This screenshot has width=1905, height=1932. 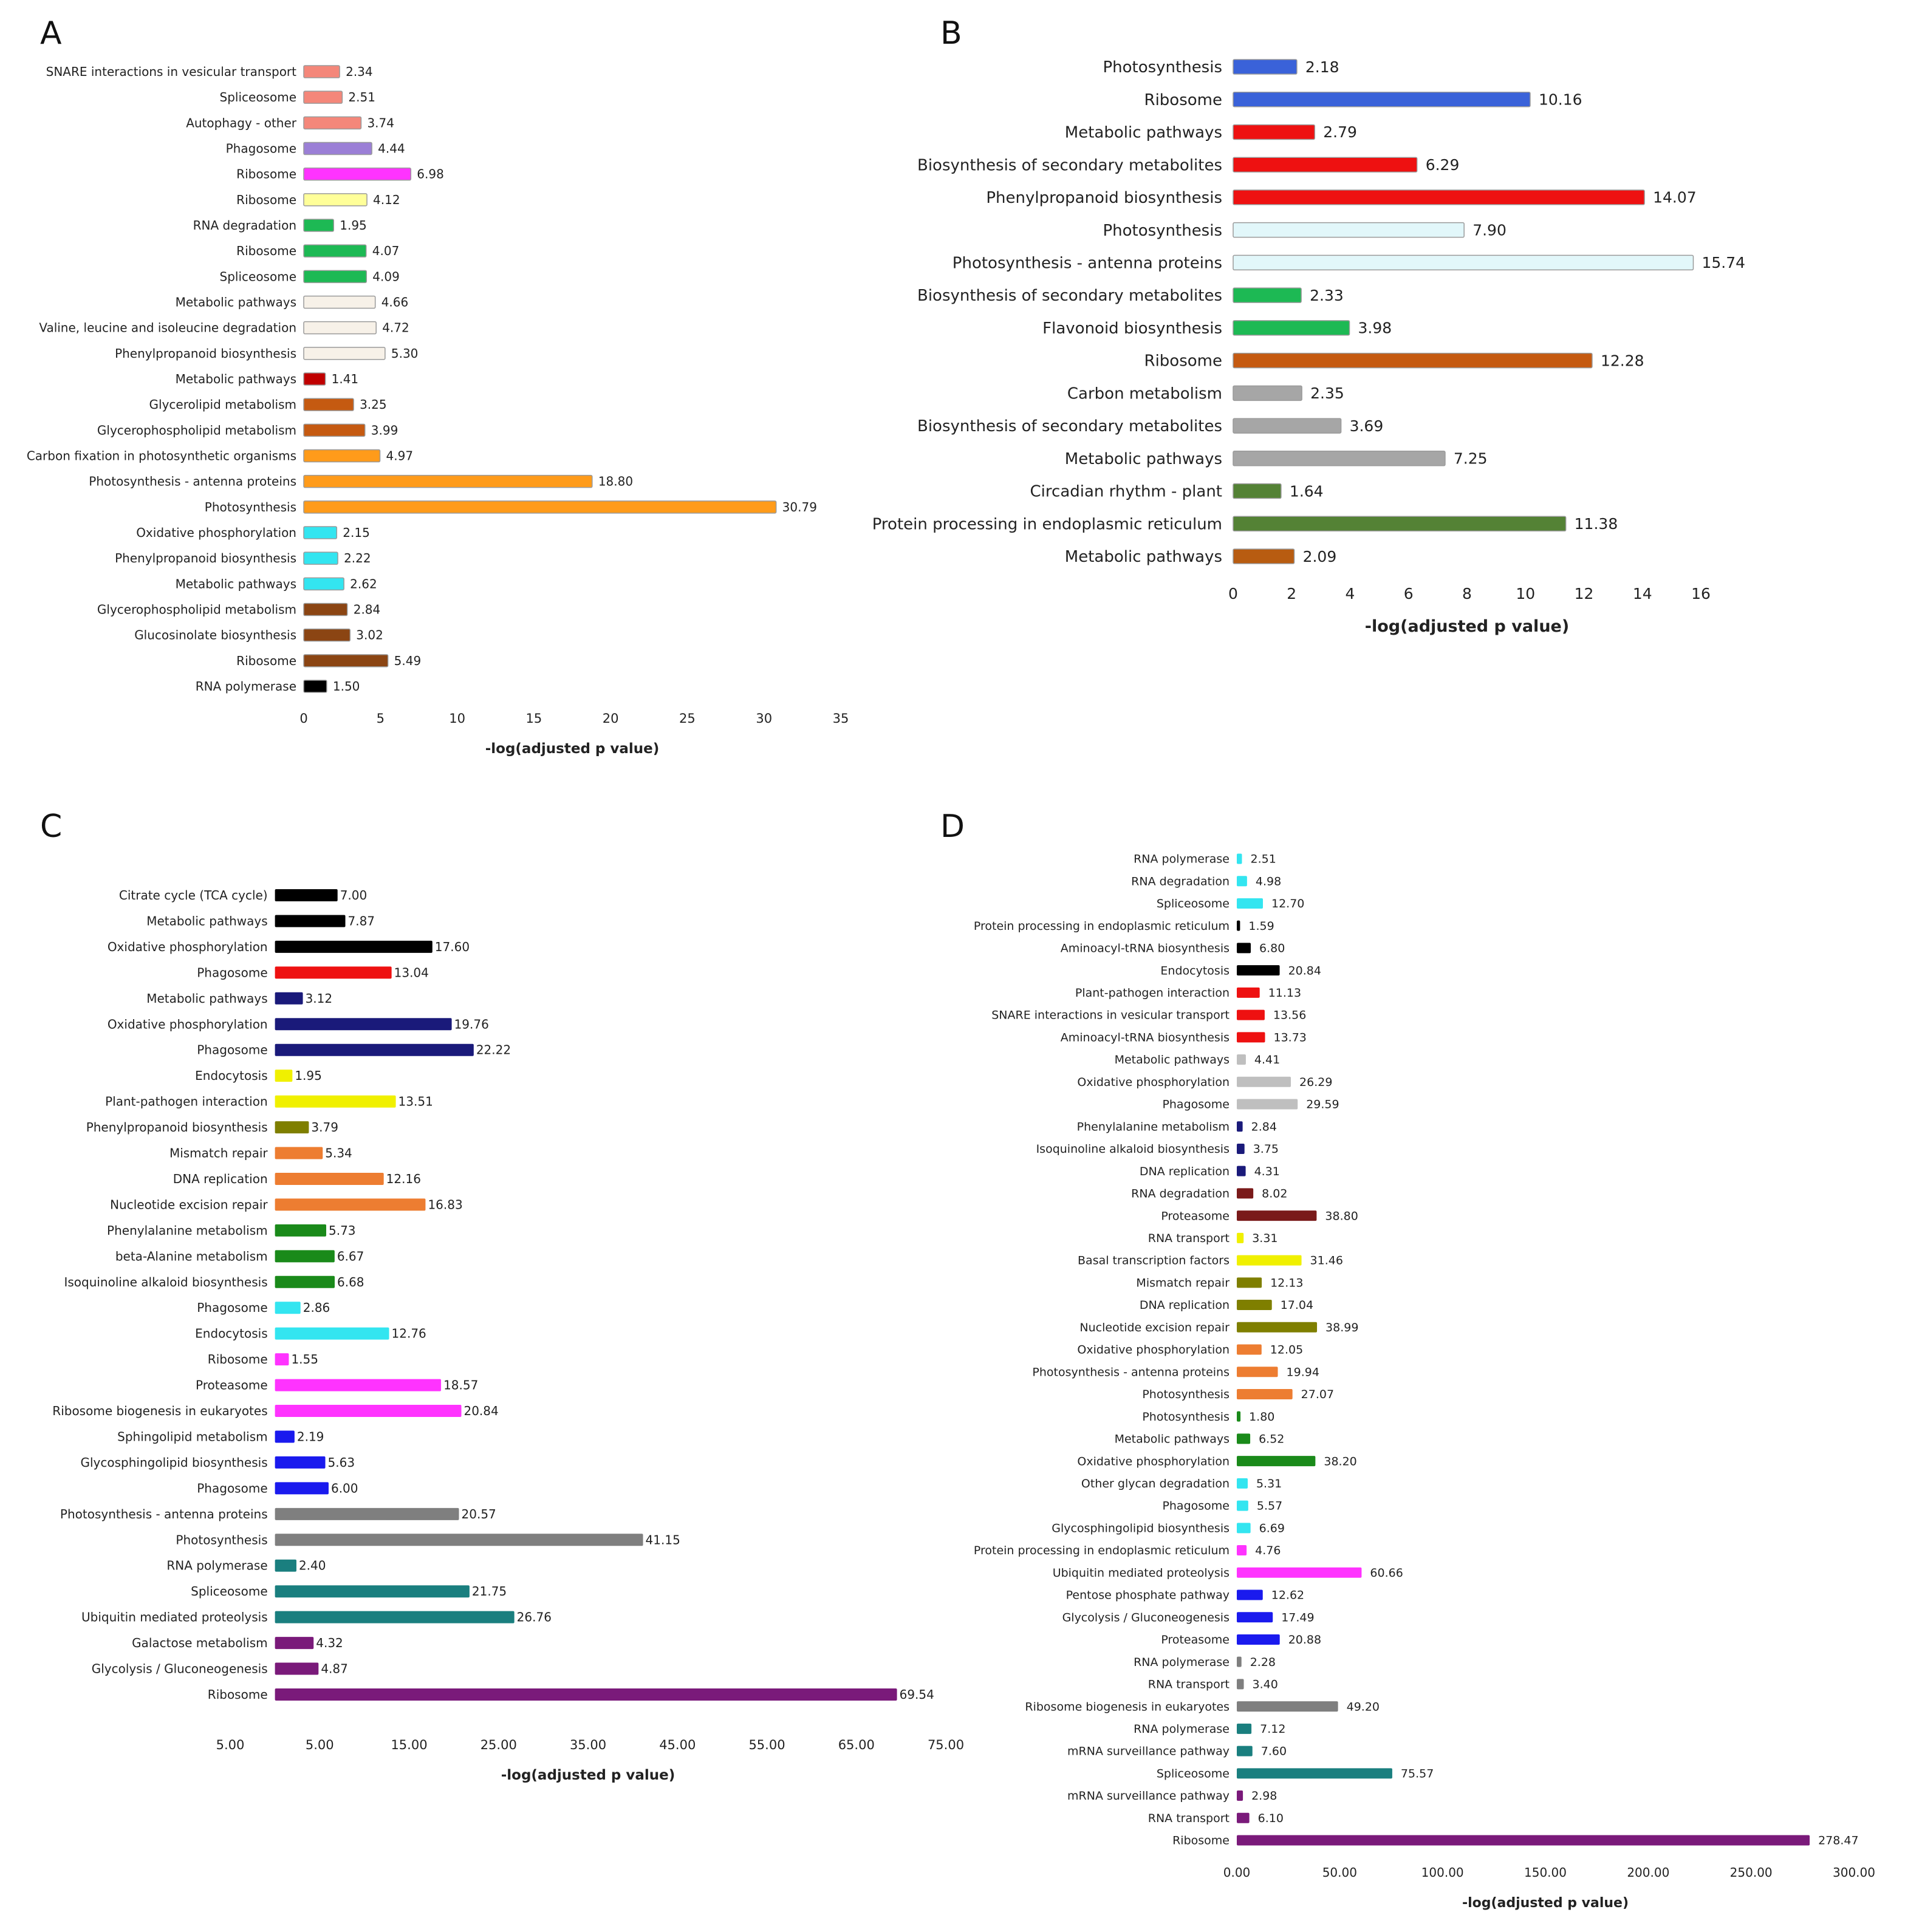 What do you see at coordinates (1266, 1149) in the screenshot?
I see `value-label: 3.75` at bounding box center [1266, 1149].